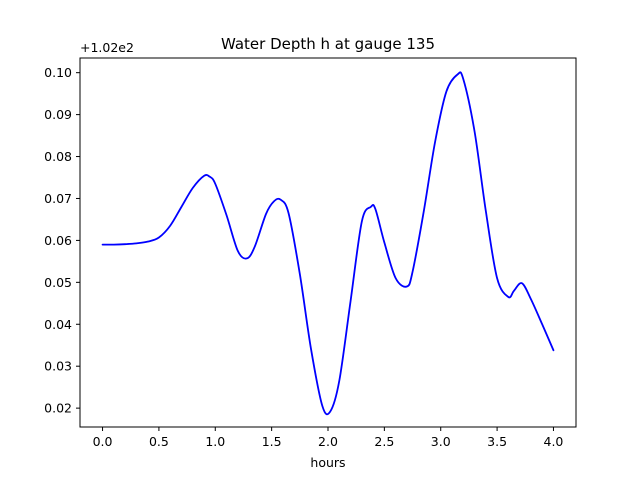 The height and width of the screenshot is (480, 640). Describe the element at coordinates (497, 441) in the screenshot. I see `x-tick-label: 3.5` at that location.